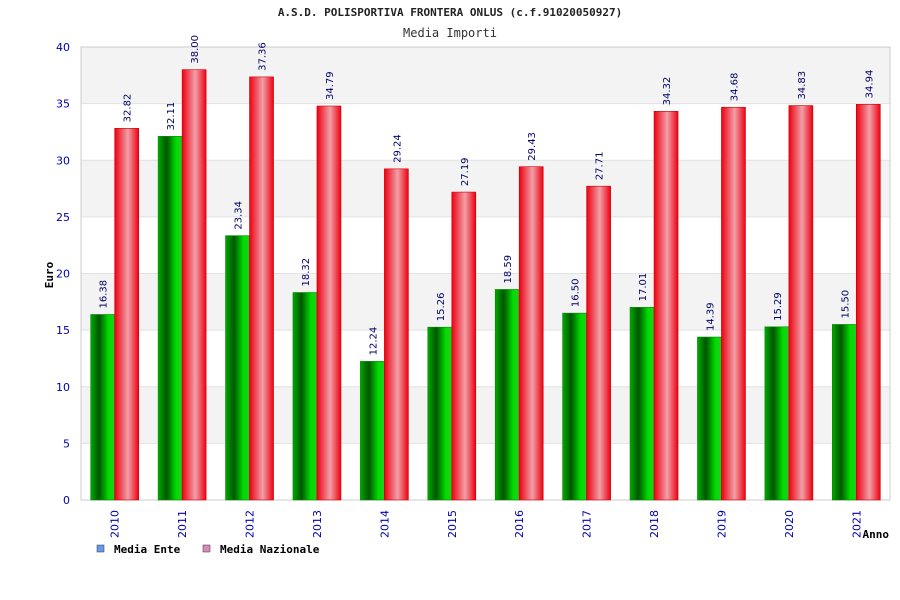  I want to click on x-axis-label: Anno, so click(876, 534).